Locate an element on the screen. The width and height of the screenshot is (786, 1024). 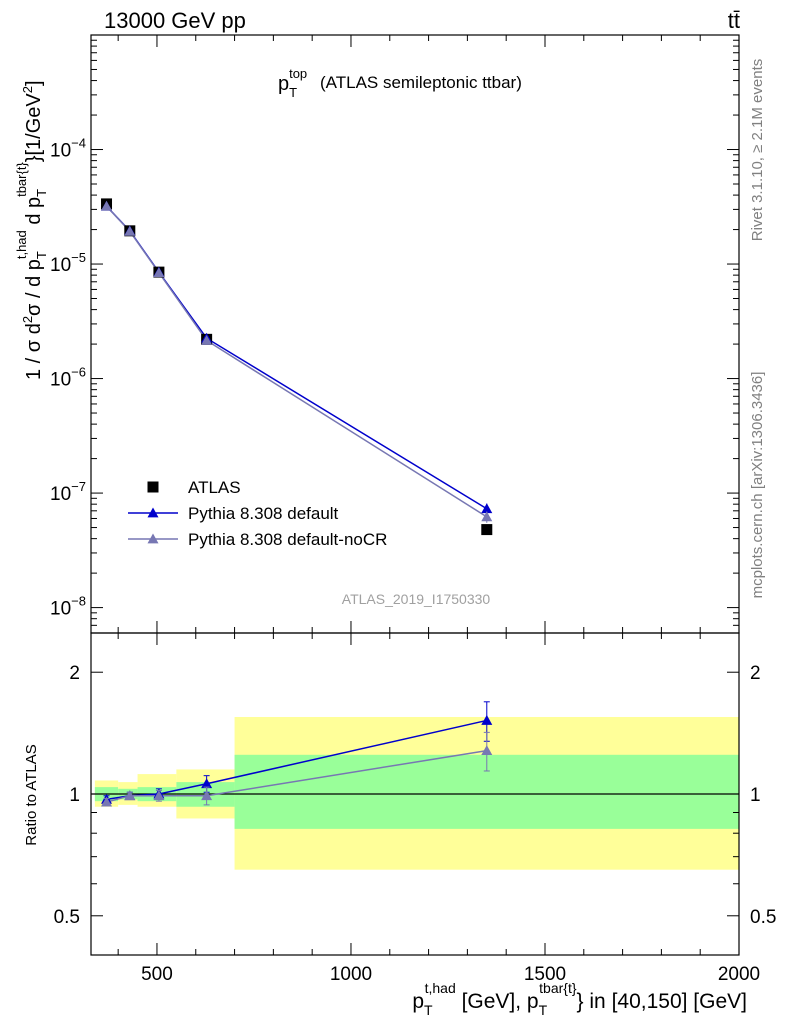
rivet-label: Rivet 3.1.10, ≥ 2.1M events is located at coordinates (757, 150).